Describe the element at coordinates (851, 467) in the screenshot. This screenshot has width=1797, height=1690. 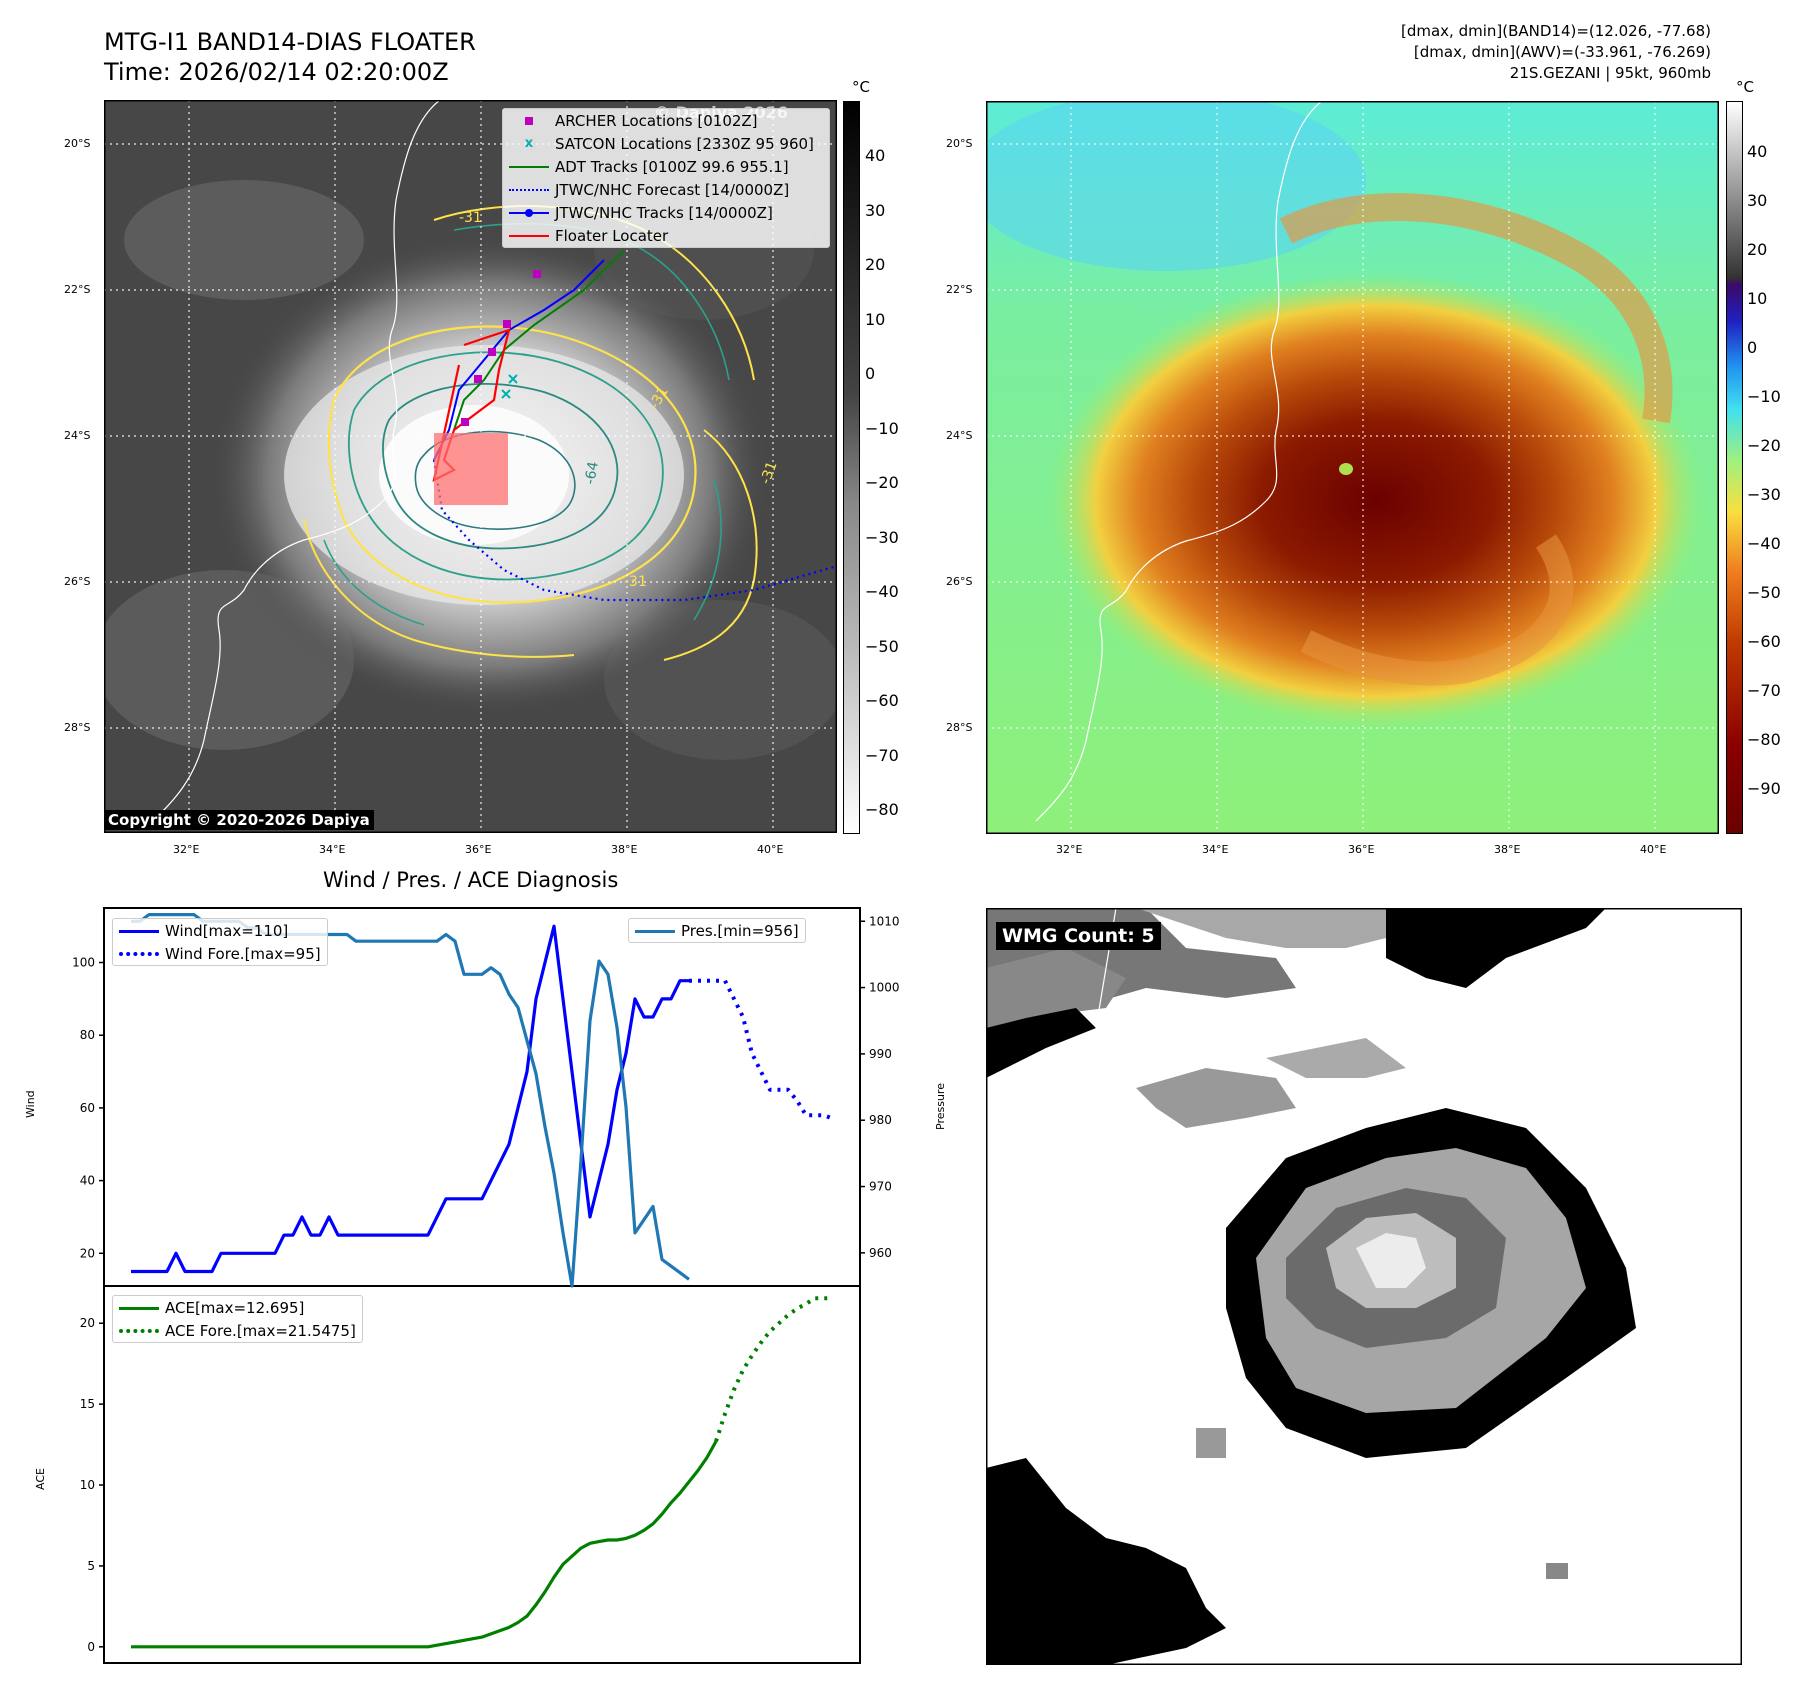
I see `ir-colorbar` at that location.